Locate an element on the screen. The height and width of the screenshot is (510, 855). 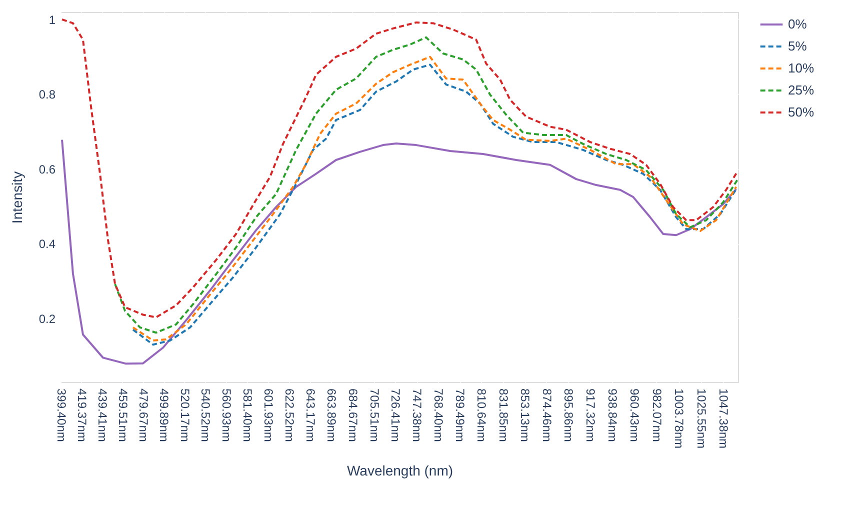
x-axis-title: Wavelength (nm) is located at coordinates (400, 470).